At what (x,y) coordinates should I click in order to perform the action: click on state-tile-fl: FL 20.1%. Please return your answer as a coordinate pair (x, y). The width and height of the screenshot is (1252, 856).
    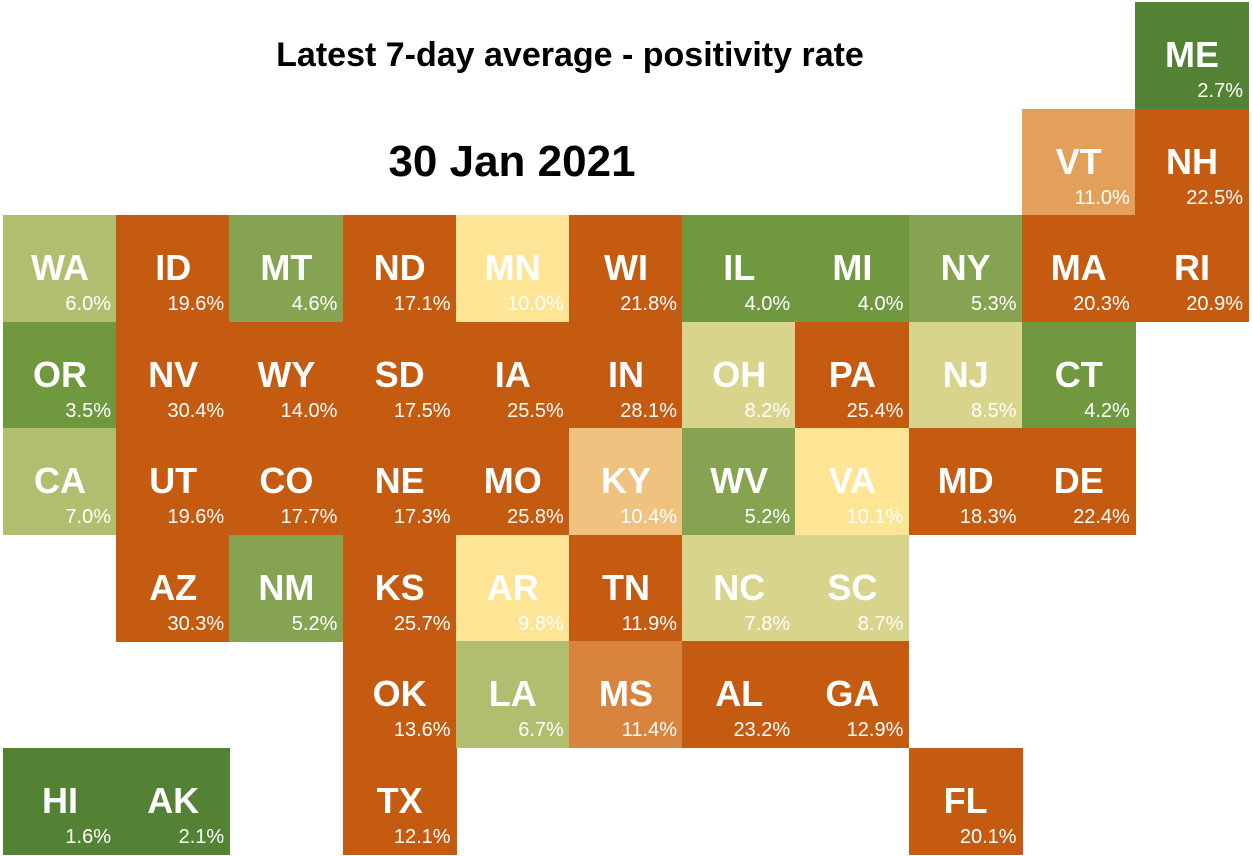
    Looking at the image, I should click on (965, 801).